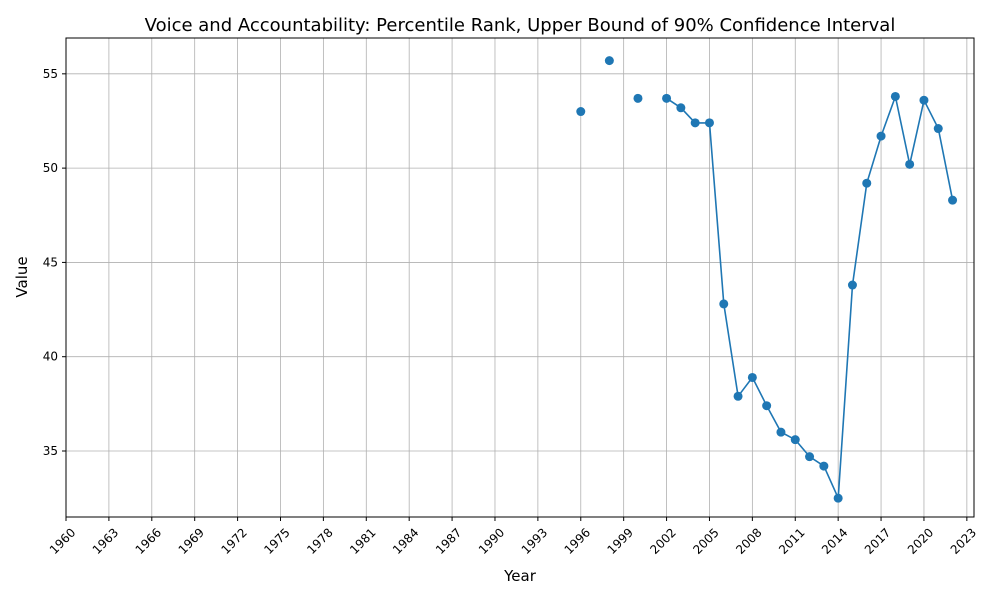 This screenshot has width=1000, height=600. Describe the element at coordinates (834, 540) in the screenshot. I see `x-tick-label: 2014` at that location.